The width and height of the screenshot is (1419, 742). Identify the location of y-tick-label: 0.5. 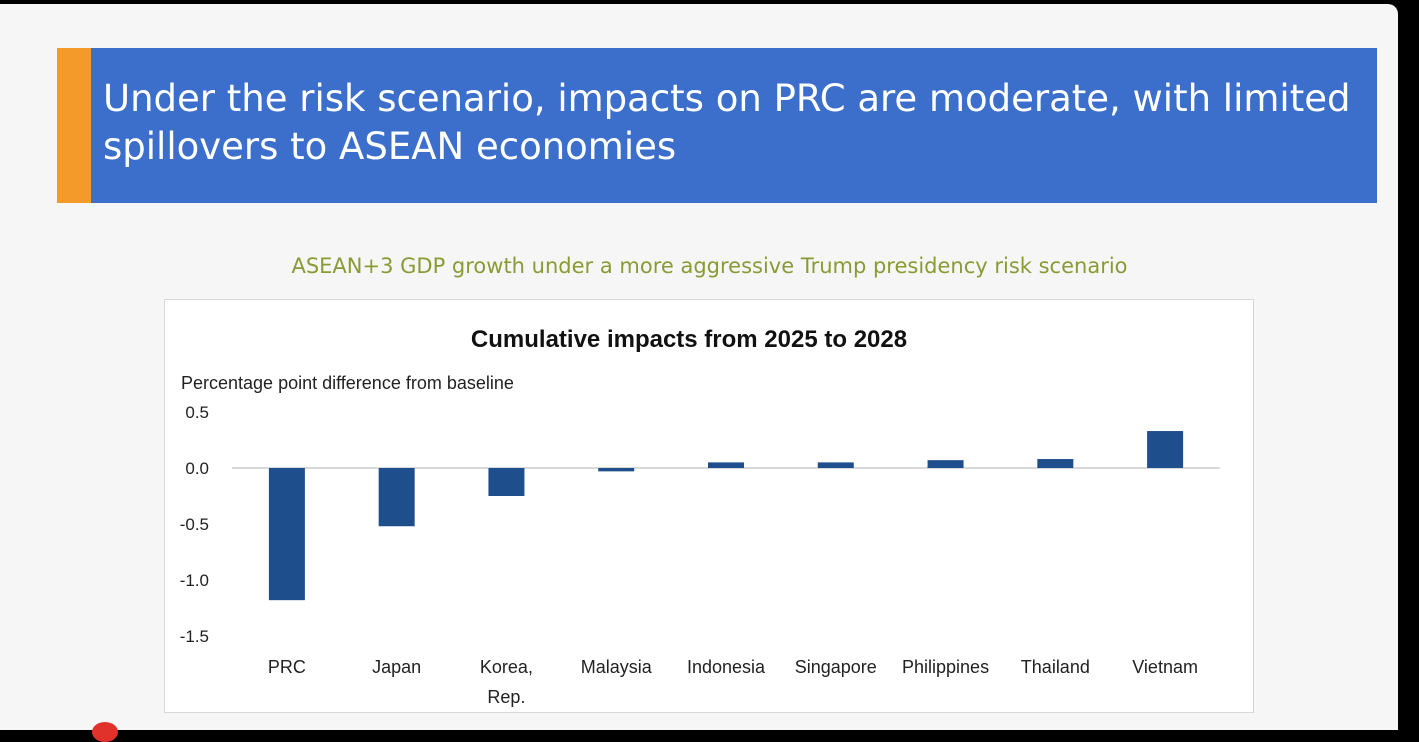
(197, 412).